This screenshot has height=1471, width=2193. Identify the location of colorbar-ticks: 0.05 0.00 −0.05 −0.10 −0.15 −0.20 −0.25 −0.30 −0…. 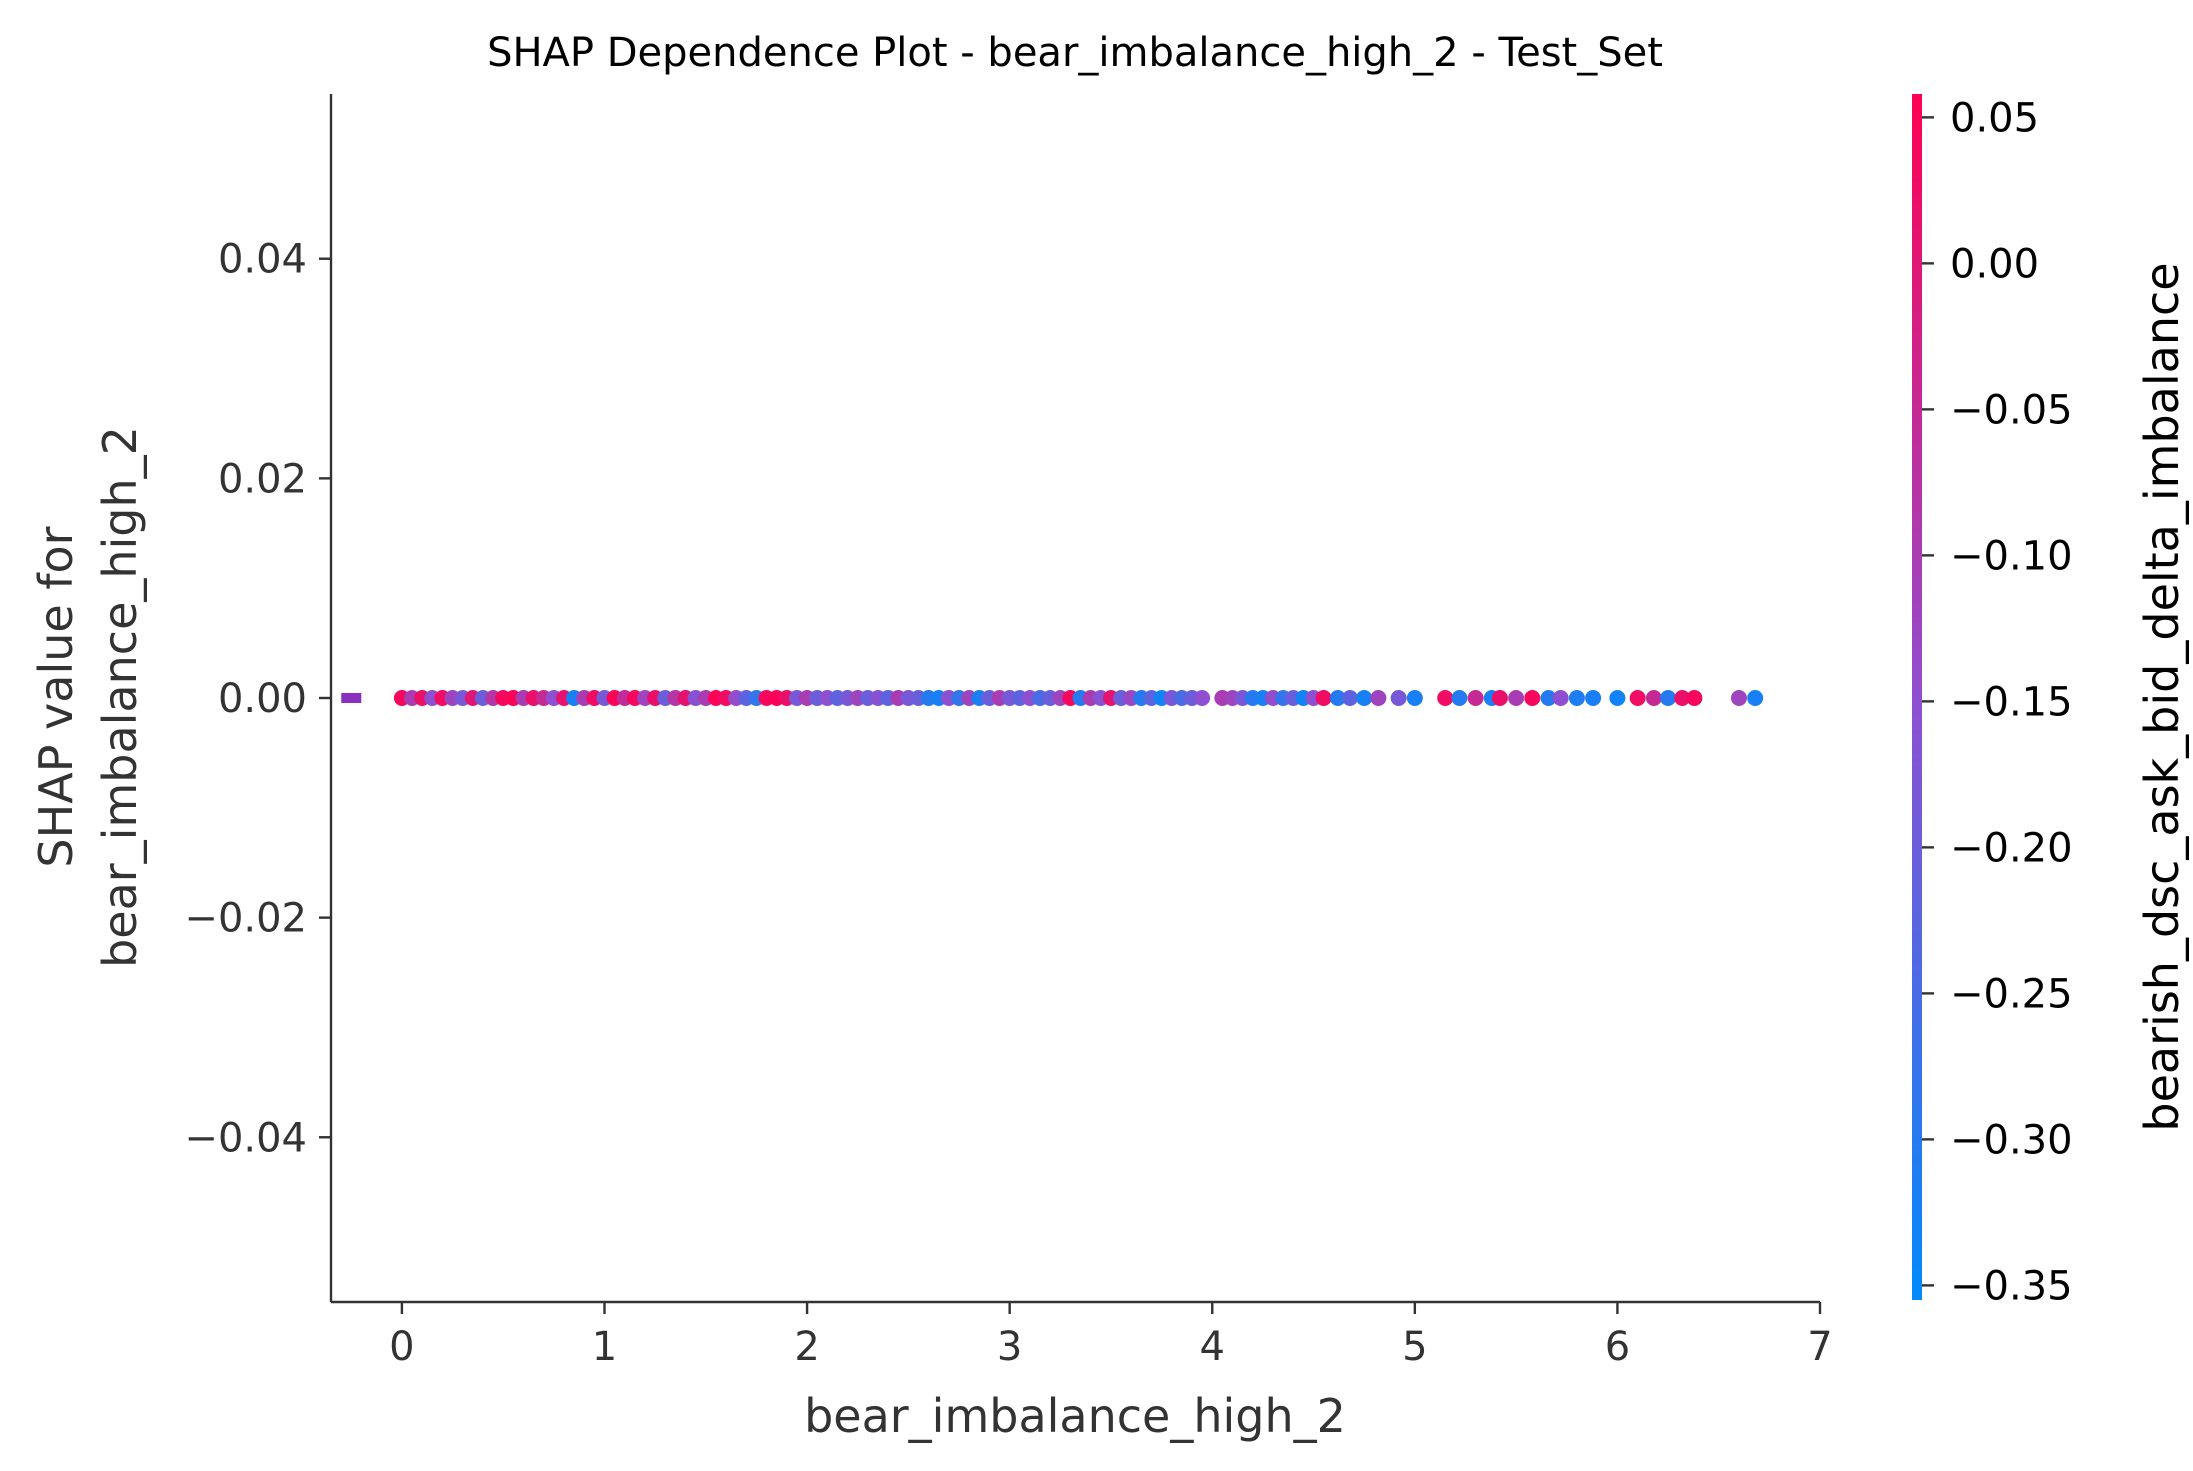
(1997, 702).